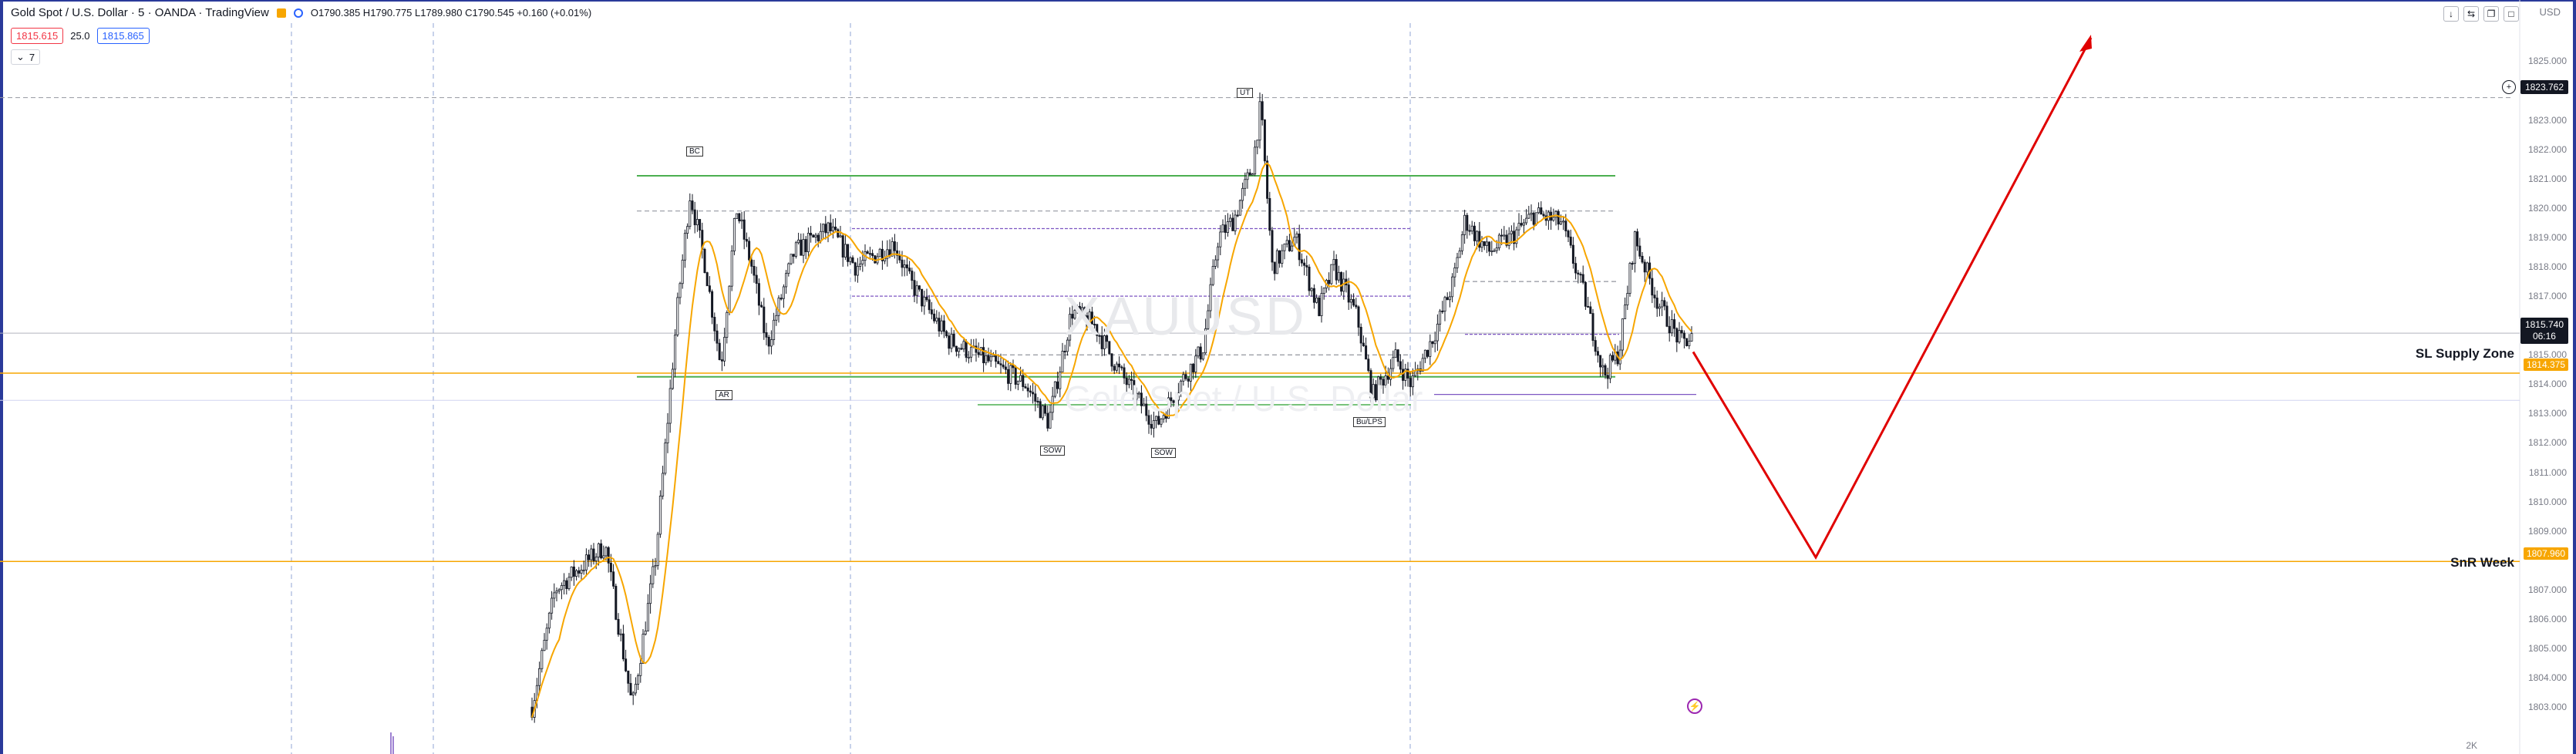  I want to click on supply-price-badge: 1814.375, so click(2545, 364).